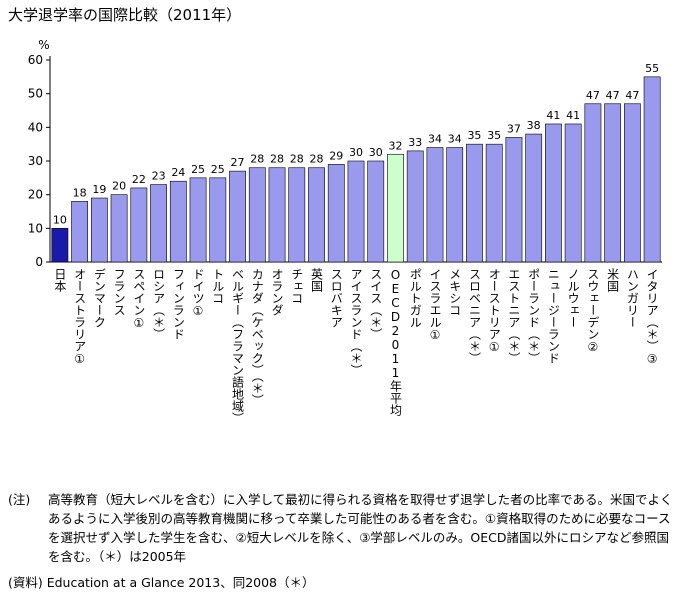  What do you see at coordinates (395, 342) in the screenshot?
I see `category-label: OECD2011年平均` at bounding box center [395, 342].